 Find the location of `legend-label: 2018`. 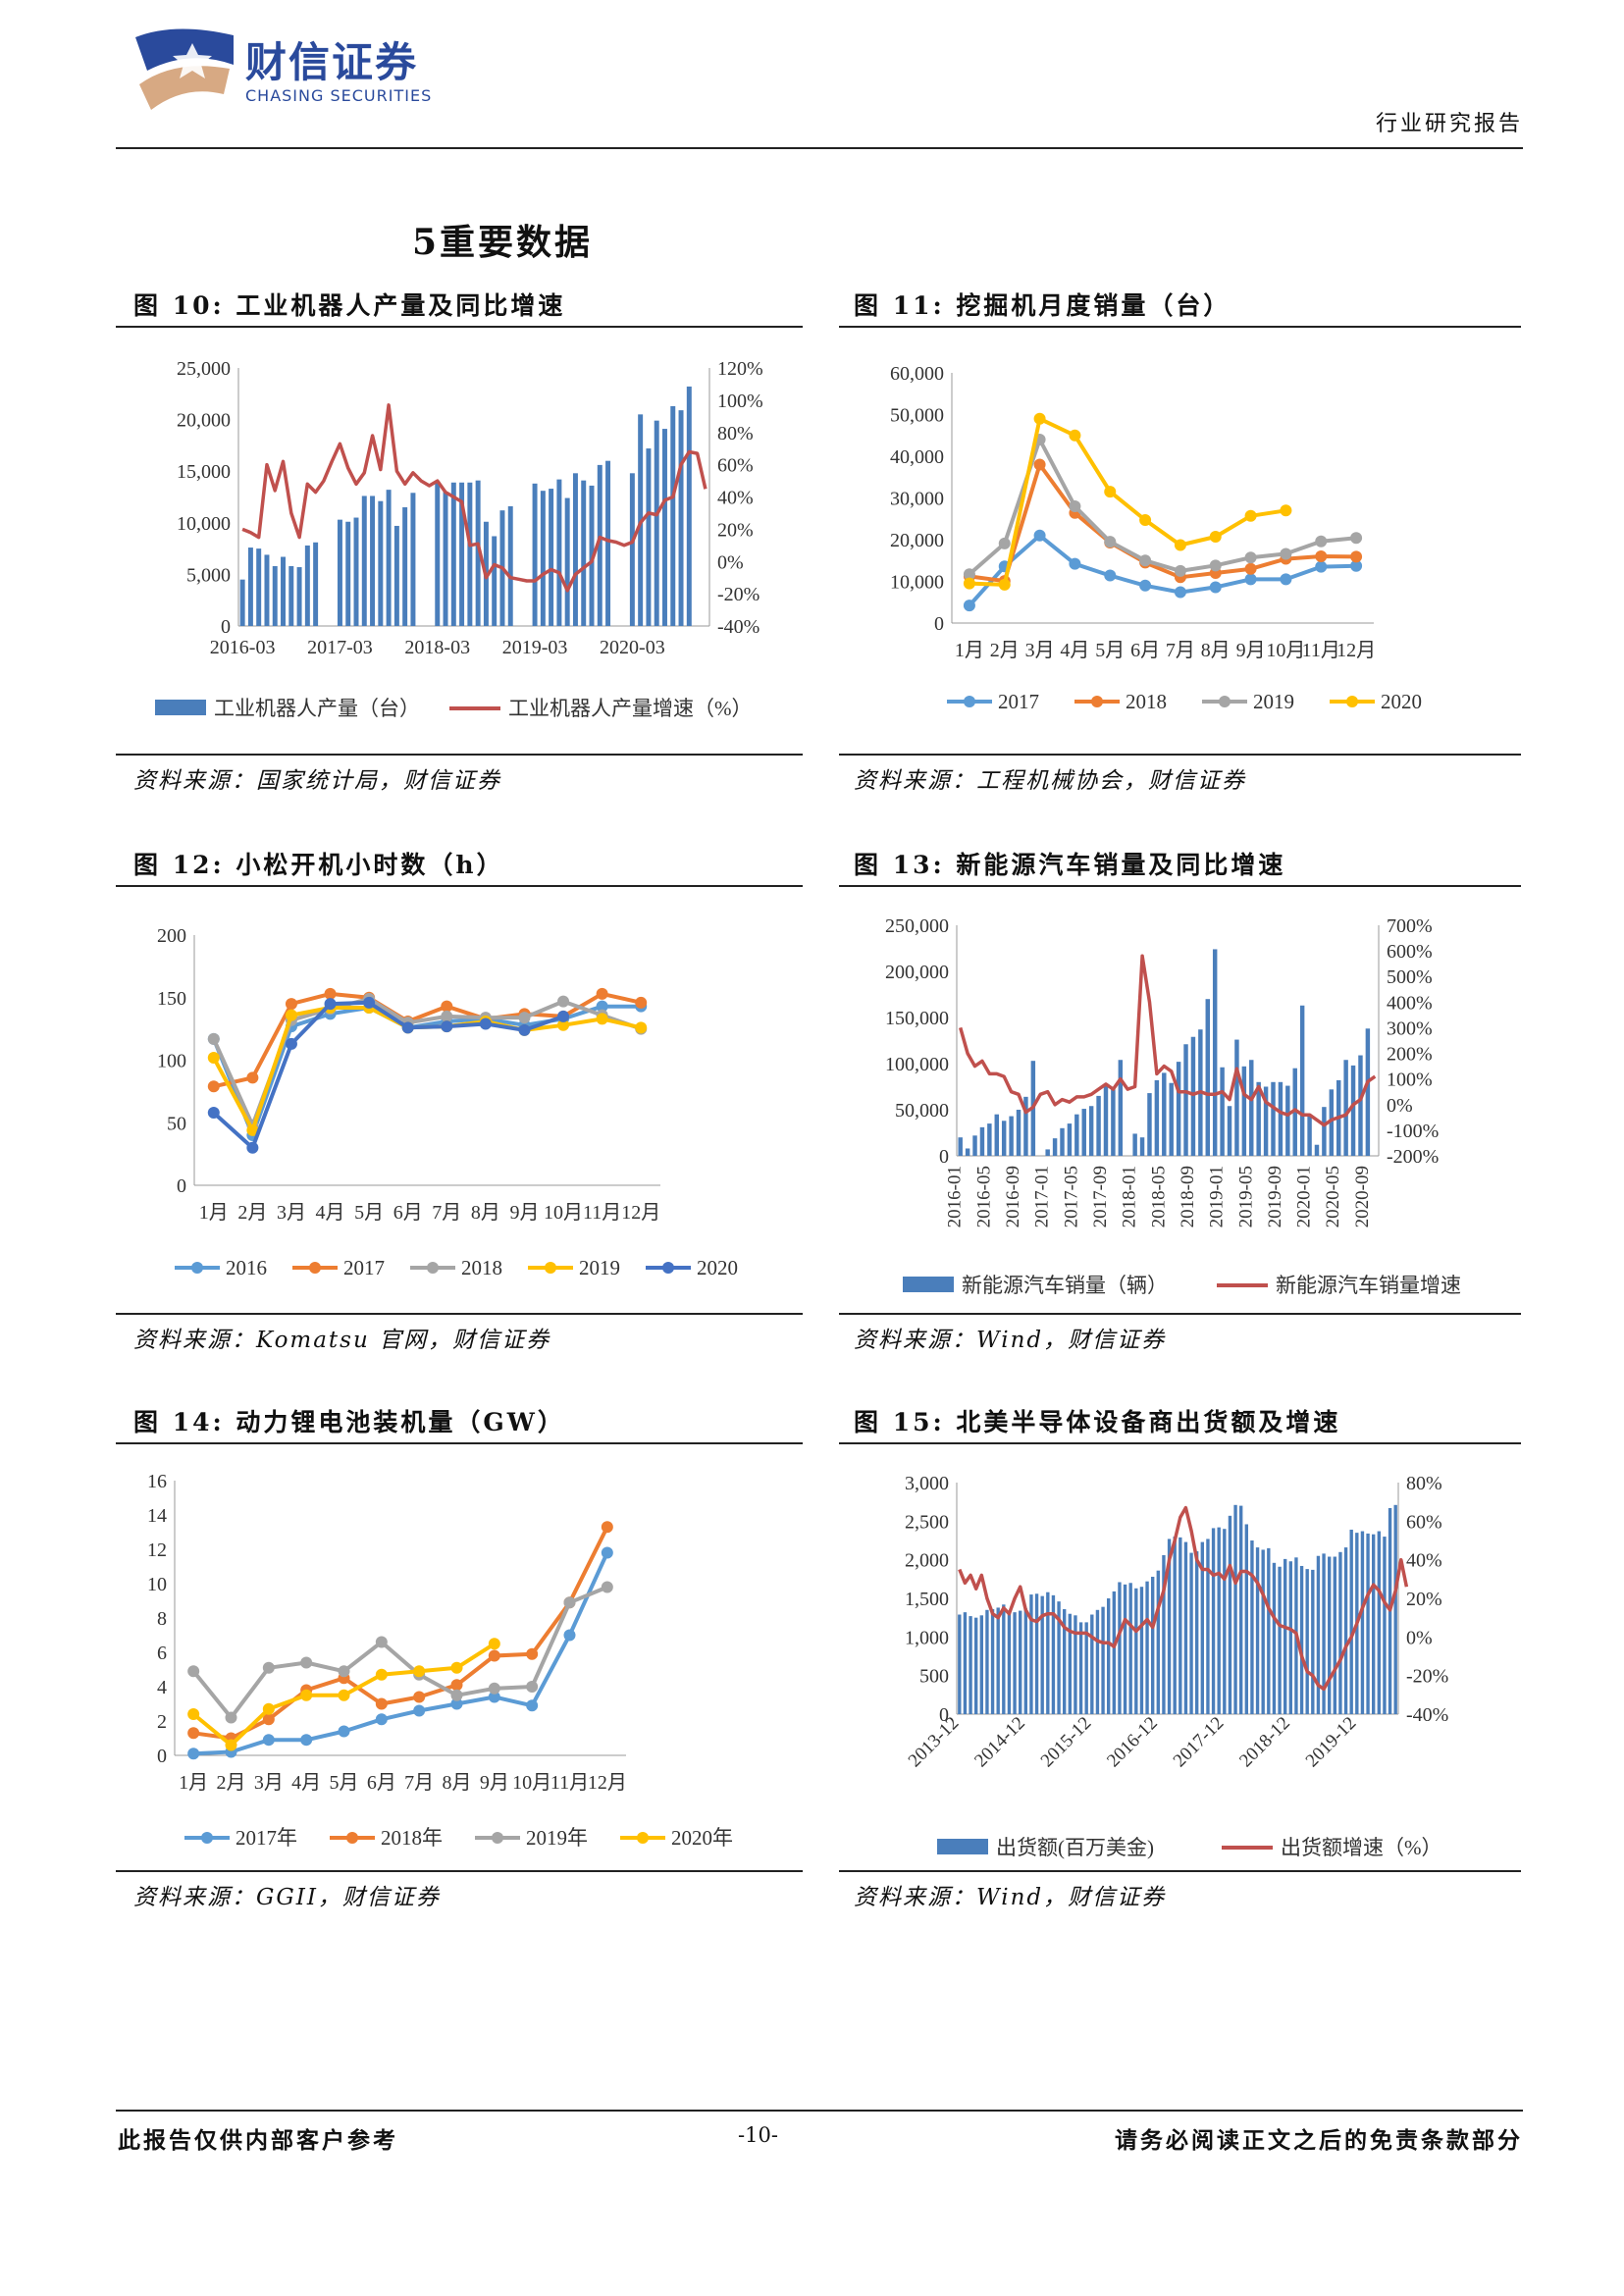

legend-label: 2018 is located at coordinates (481, 1267).